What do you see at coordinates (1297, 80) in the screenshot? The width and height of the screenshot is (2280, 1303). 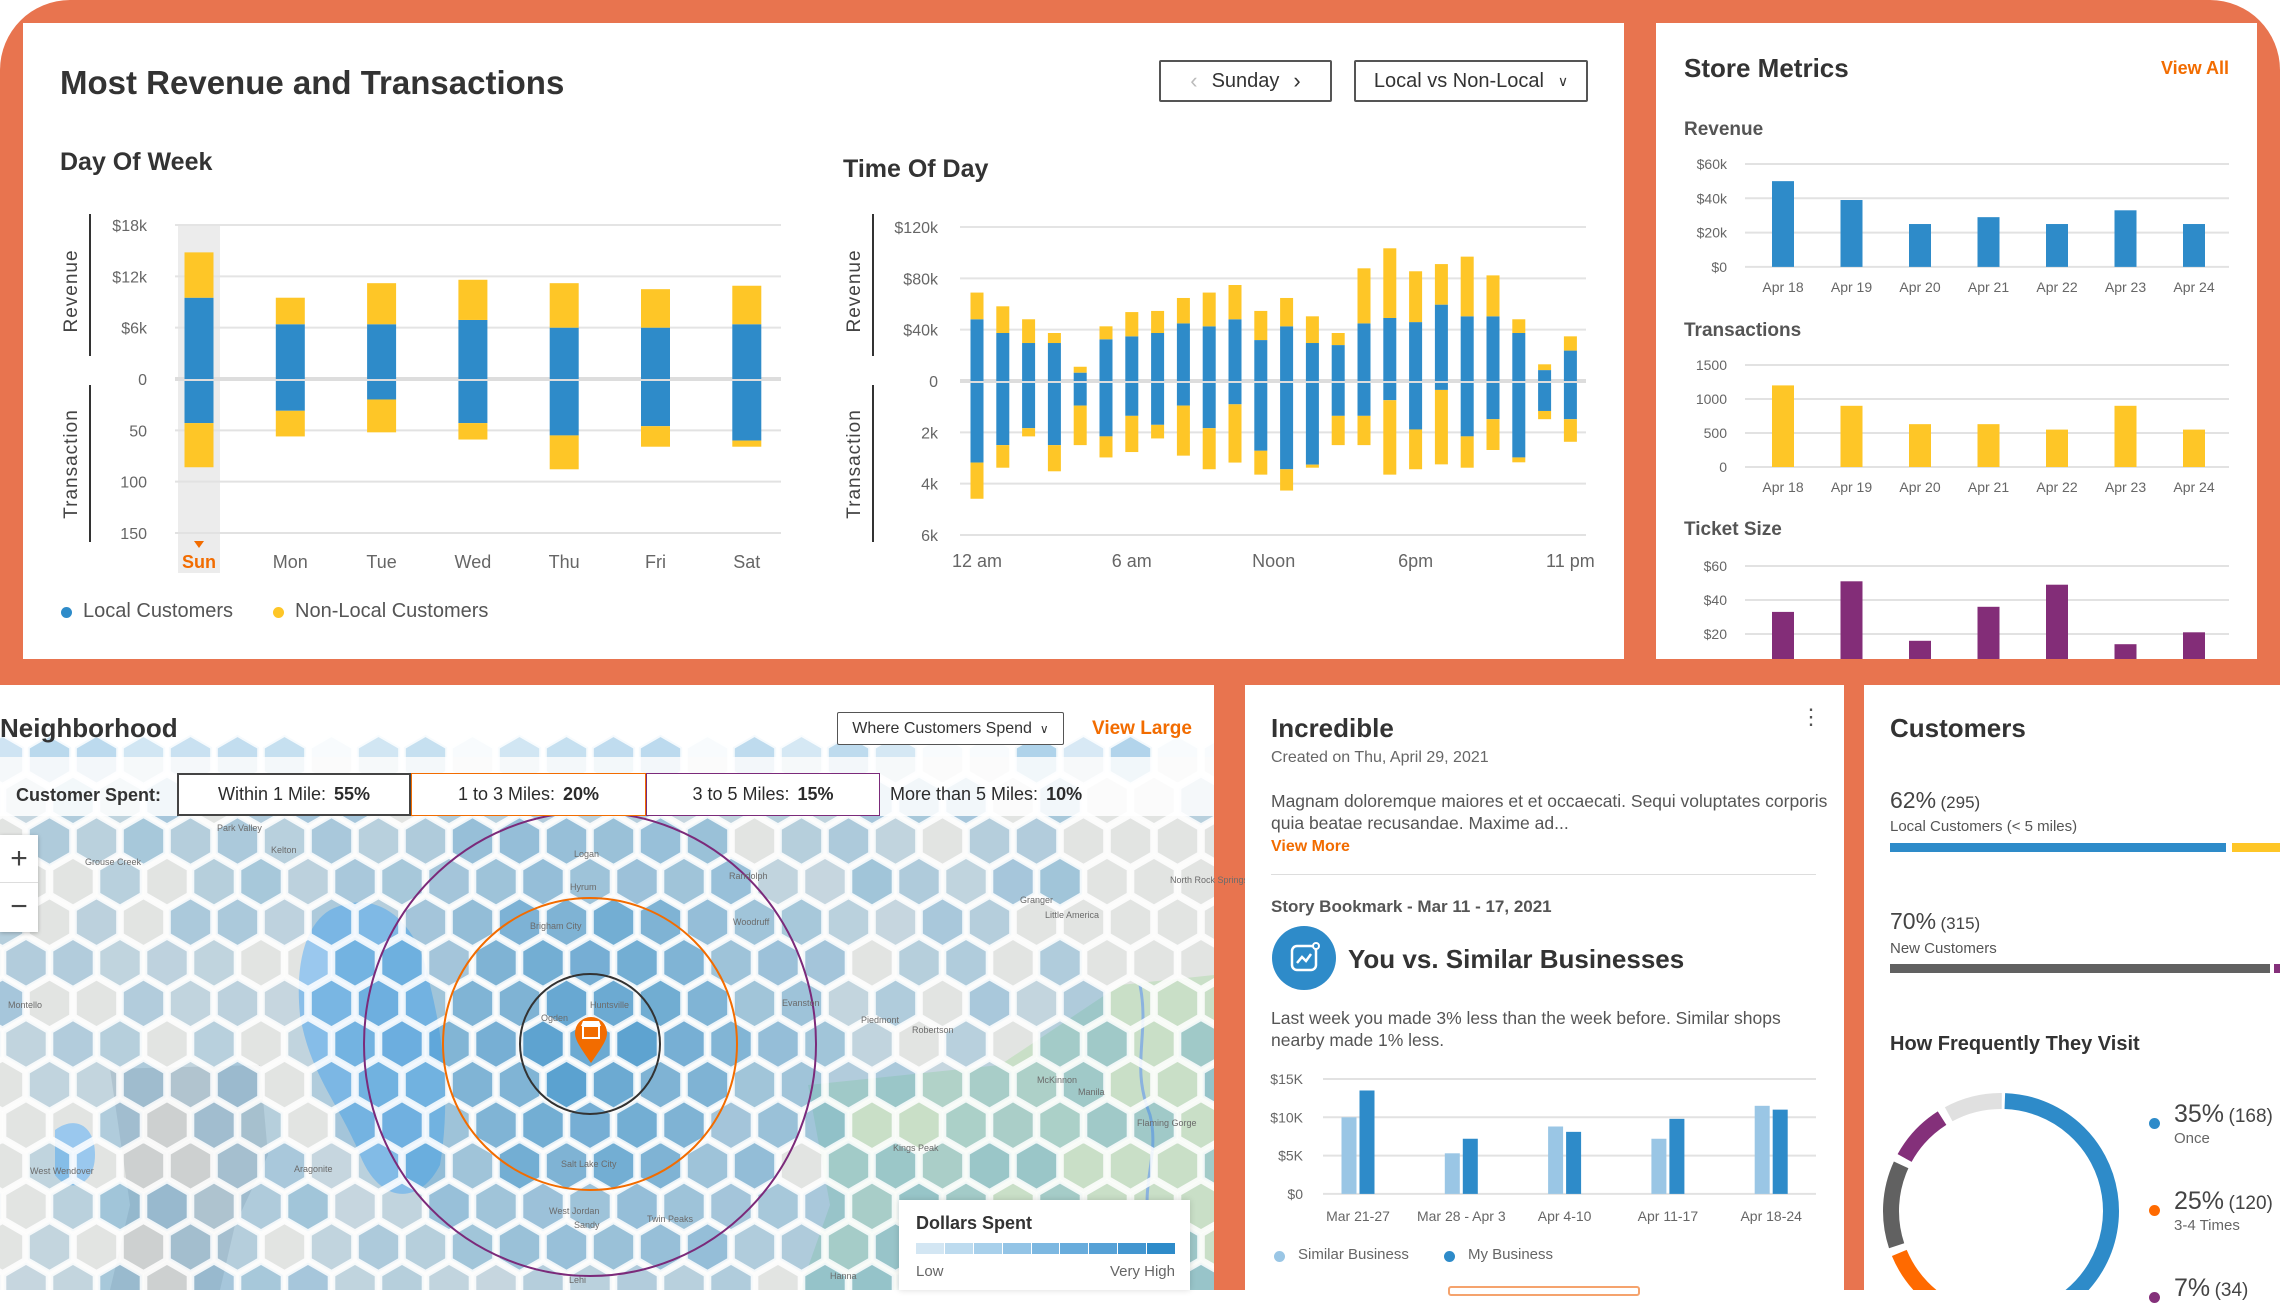 I see `chevron-right-icon: ›` at bounding box center [1297, 80].